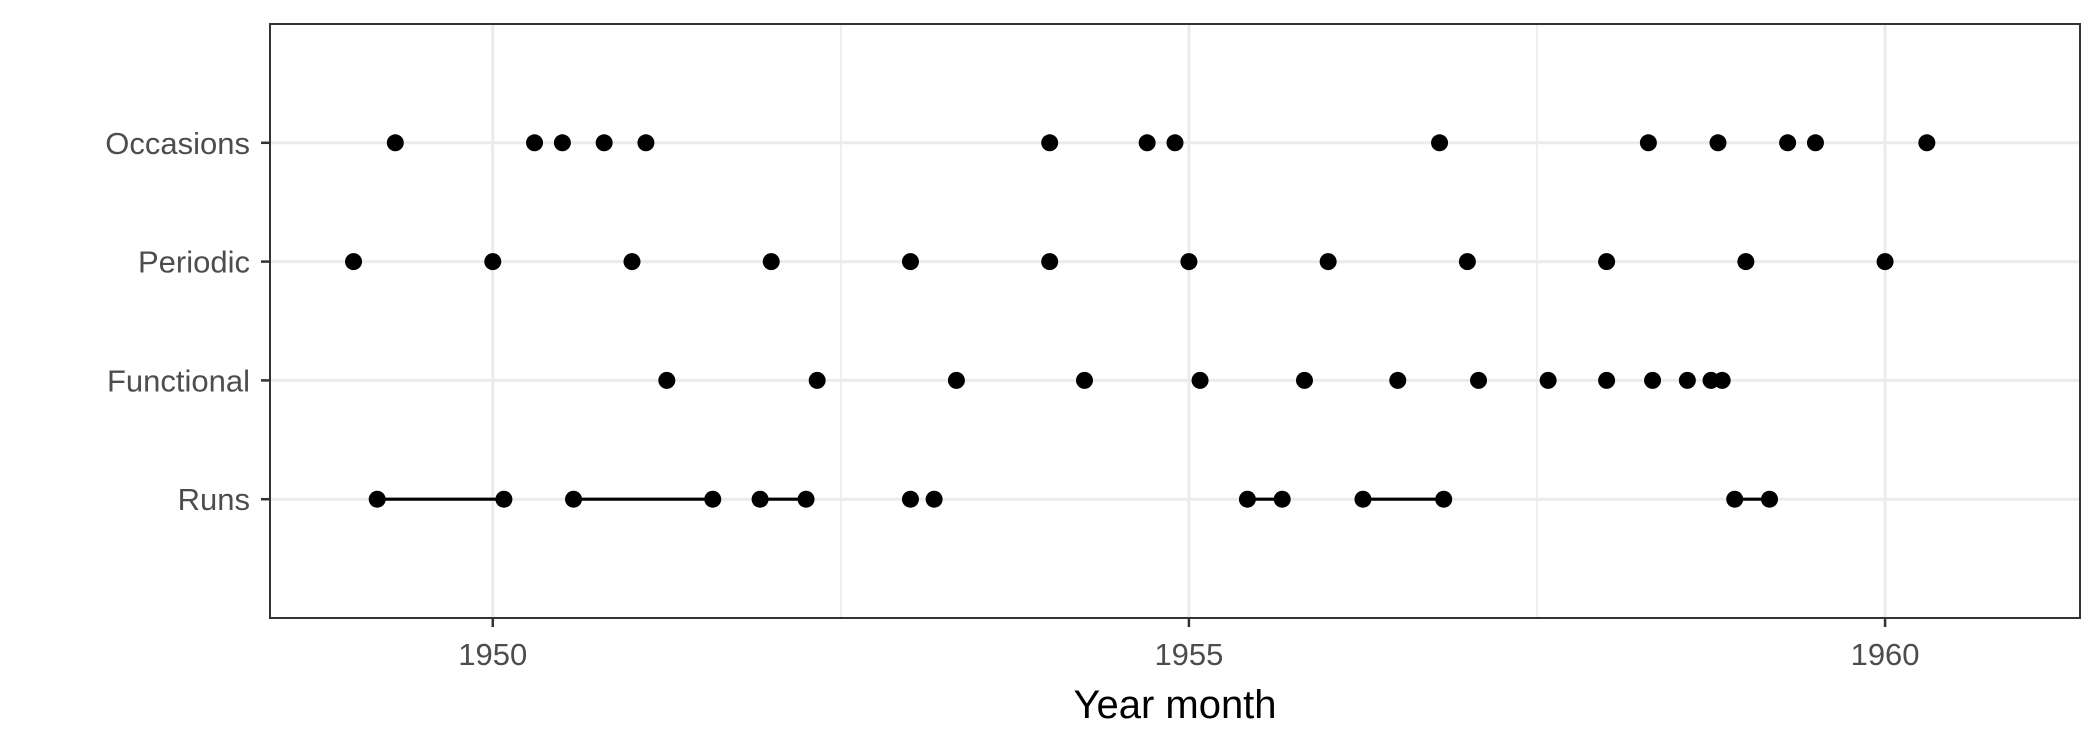 The height and width of the screenshot is (750, 2100). Describe the element at coordinates (187, 321) in the screenshot. I see `y-axis: Runs Functional Periodic Occasions` at that location.